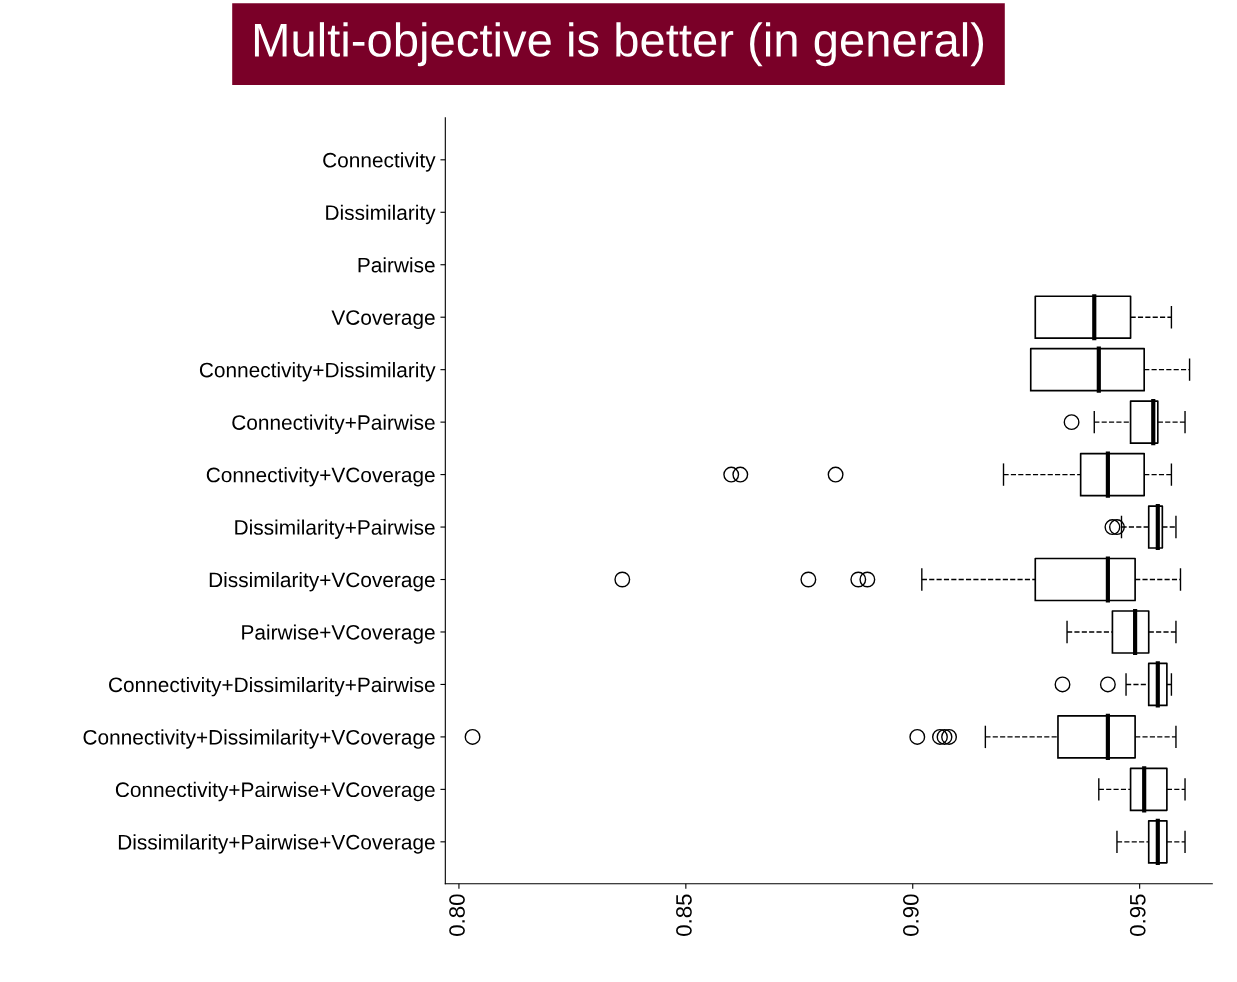 The image size is (1237, 982). What do you see at coordinates (322, 581) in the screenshot?
I see `y-tick-label: Dissimilarity+VCoverage` at bounding box center [322, 581].